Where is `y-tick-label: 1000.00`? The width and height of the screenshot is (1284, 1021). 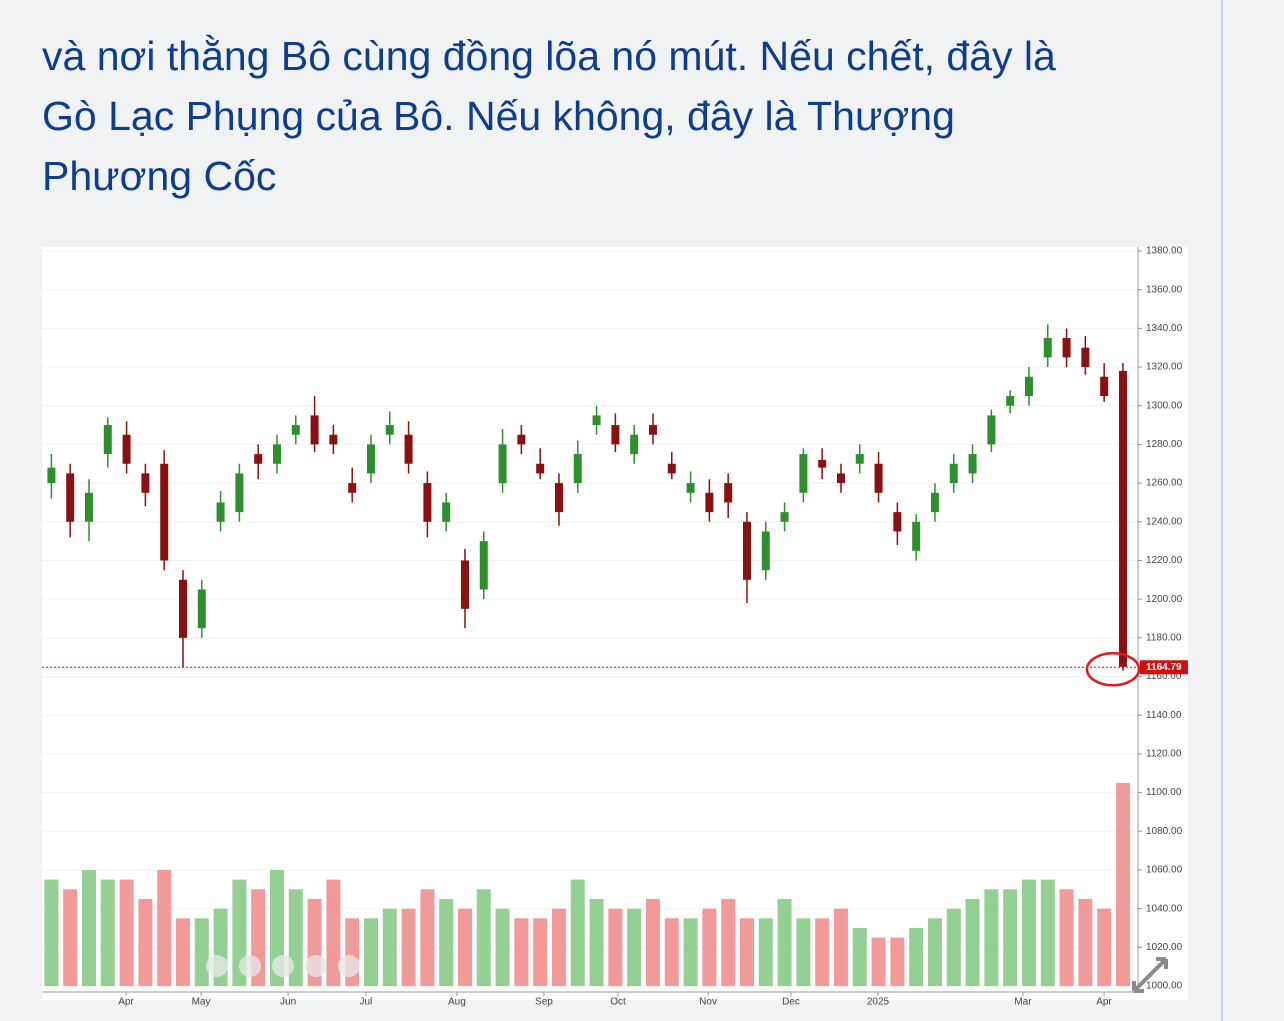 y-tick-label: 1000.00 is located at coordinates (1164, 986).